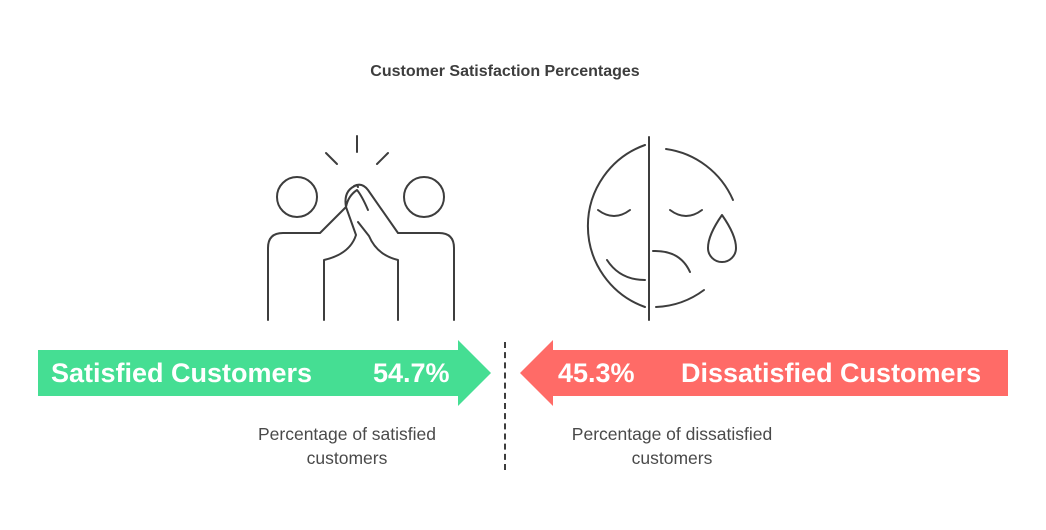  I want to click on center-divider, so click(505, 406).